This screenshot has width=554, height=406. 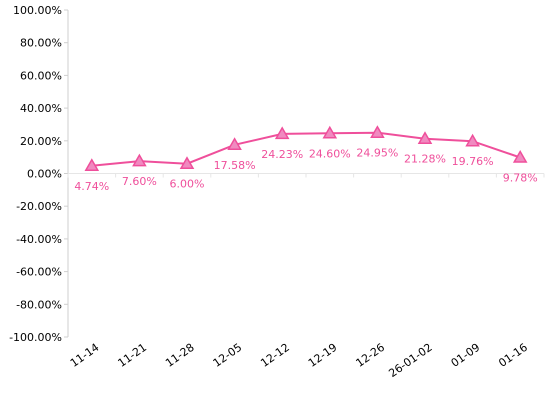 What do you see at coordinates (39, 206) in the screenshot?
I see `y-tick-label: -20.00%` at bounding box center [39, 206].